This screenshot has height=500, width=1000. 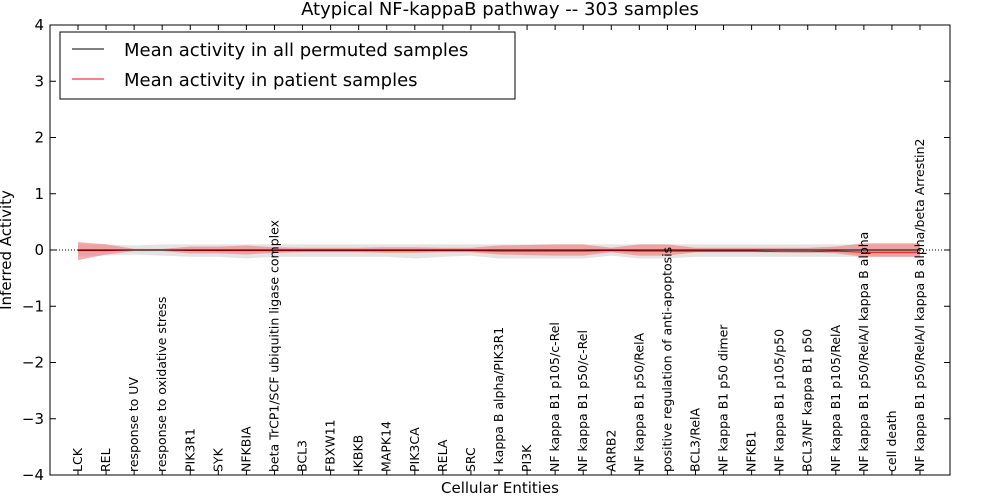 I want to click on x-category-label: BCL3, so click(x=302, y=456).